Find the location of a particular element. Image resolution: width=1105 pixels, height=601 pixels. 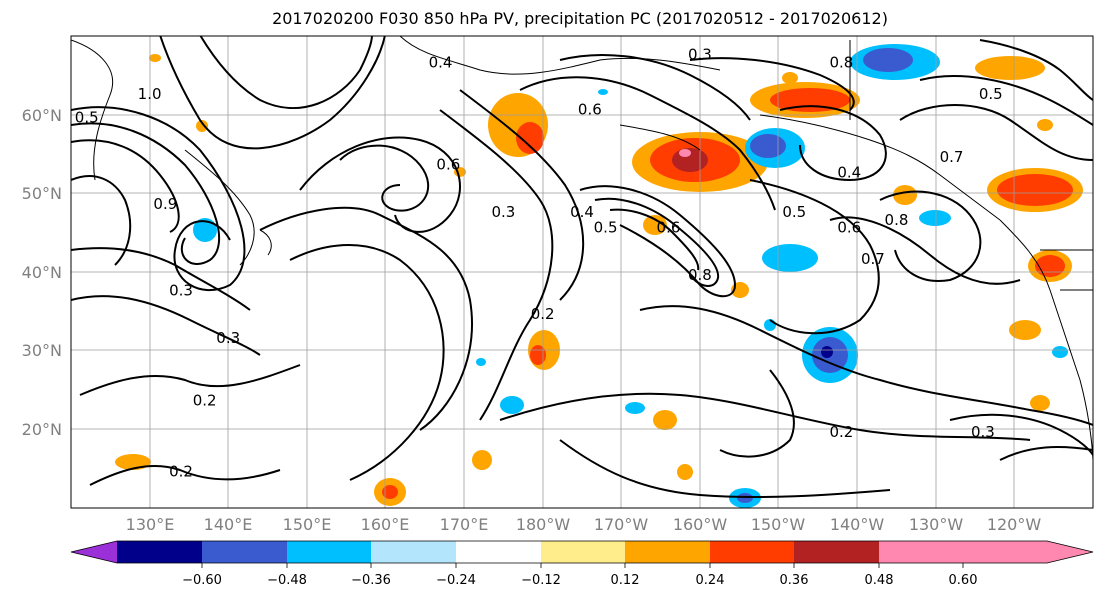

lon-label: 150°W is located at coordinates (778, 524).